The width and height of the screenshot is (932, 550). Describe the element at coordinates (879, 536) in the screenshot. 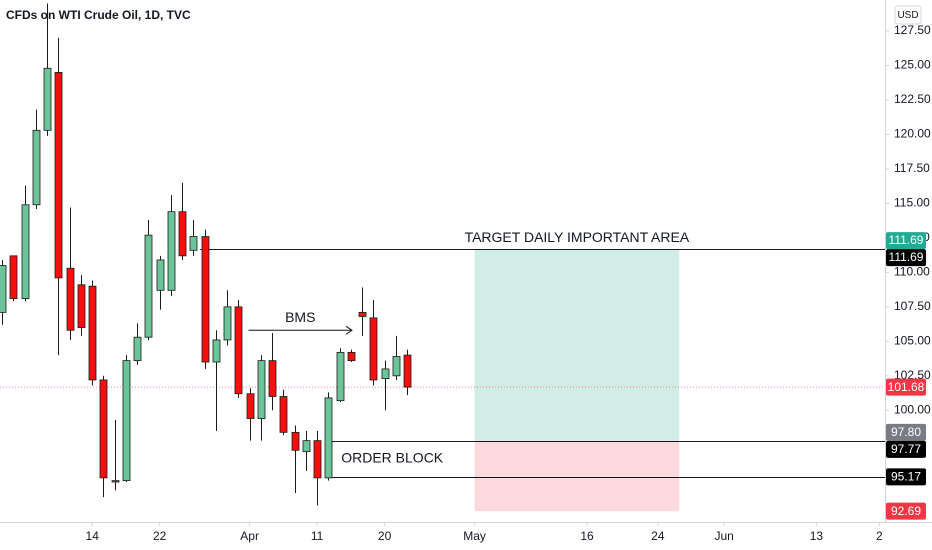

I see `x-tick-label: 2` at that location.